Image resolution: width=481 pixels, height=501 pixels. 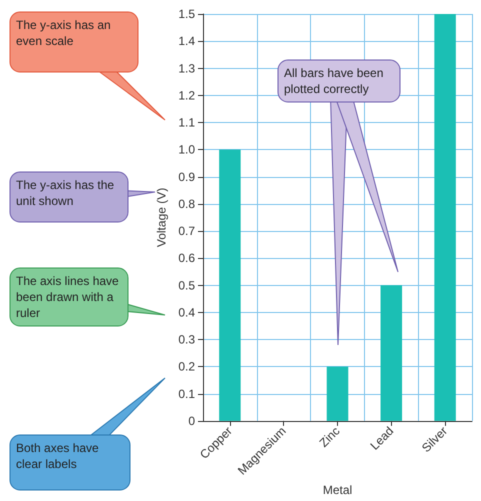 What do you see at coordinates (187, 123) in the screenshot?
I see `y-tick-label: 1.1` at bounding box center [187, 123].